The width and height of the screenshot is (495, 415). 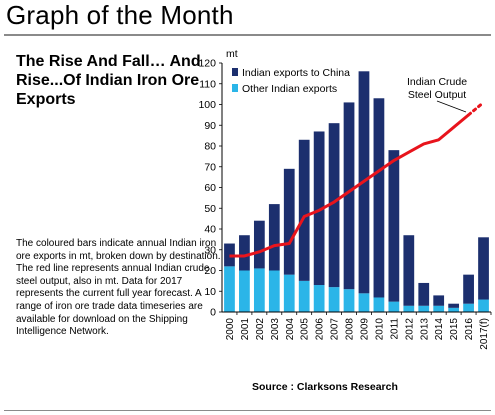 I want to click on bar-other-2013, so click(x=424, y=308).